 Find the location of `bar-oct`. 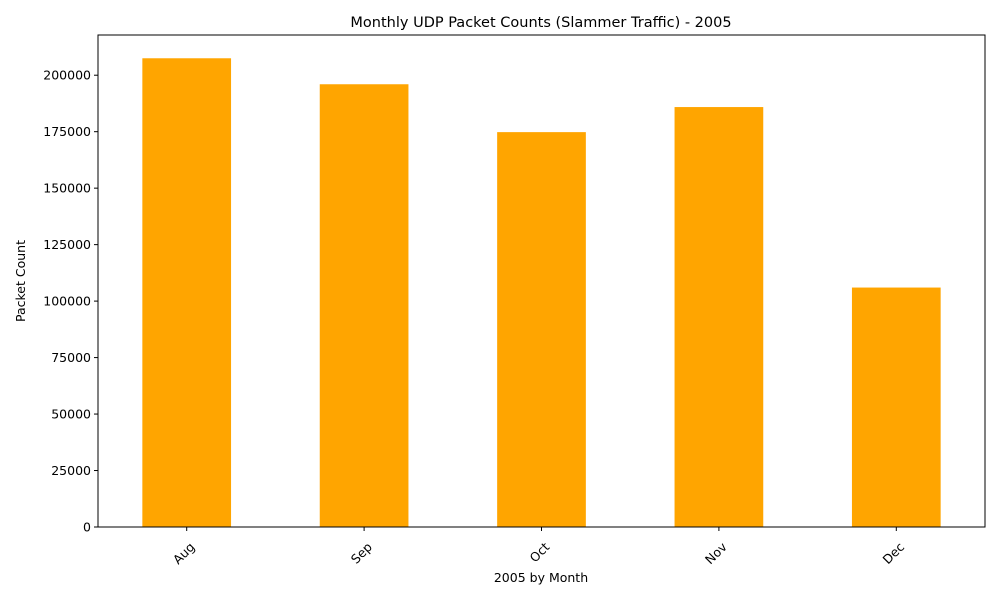

bar-oct is located at coordinates (541, 329).